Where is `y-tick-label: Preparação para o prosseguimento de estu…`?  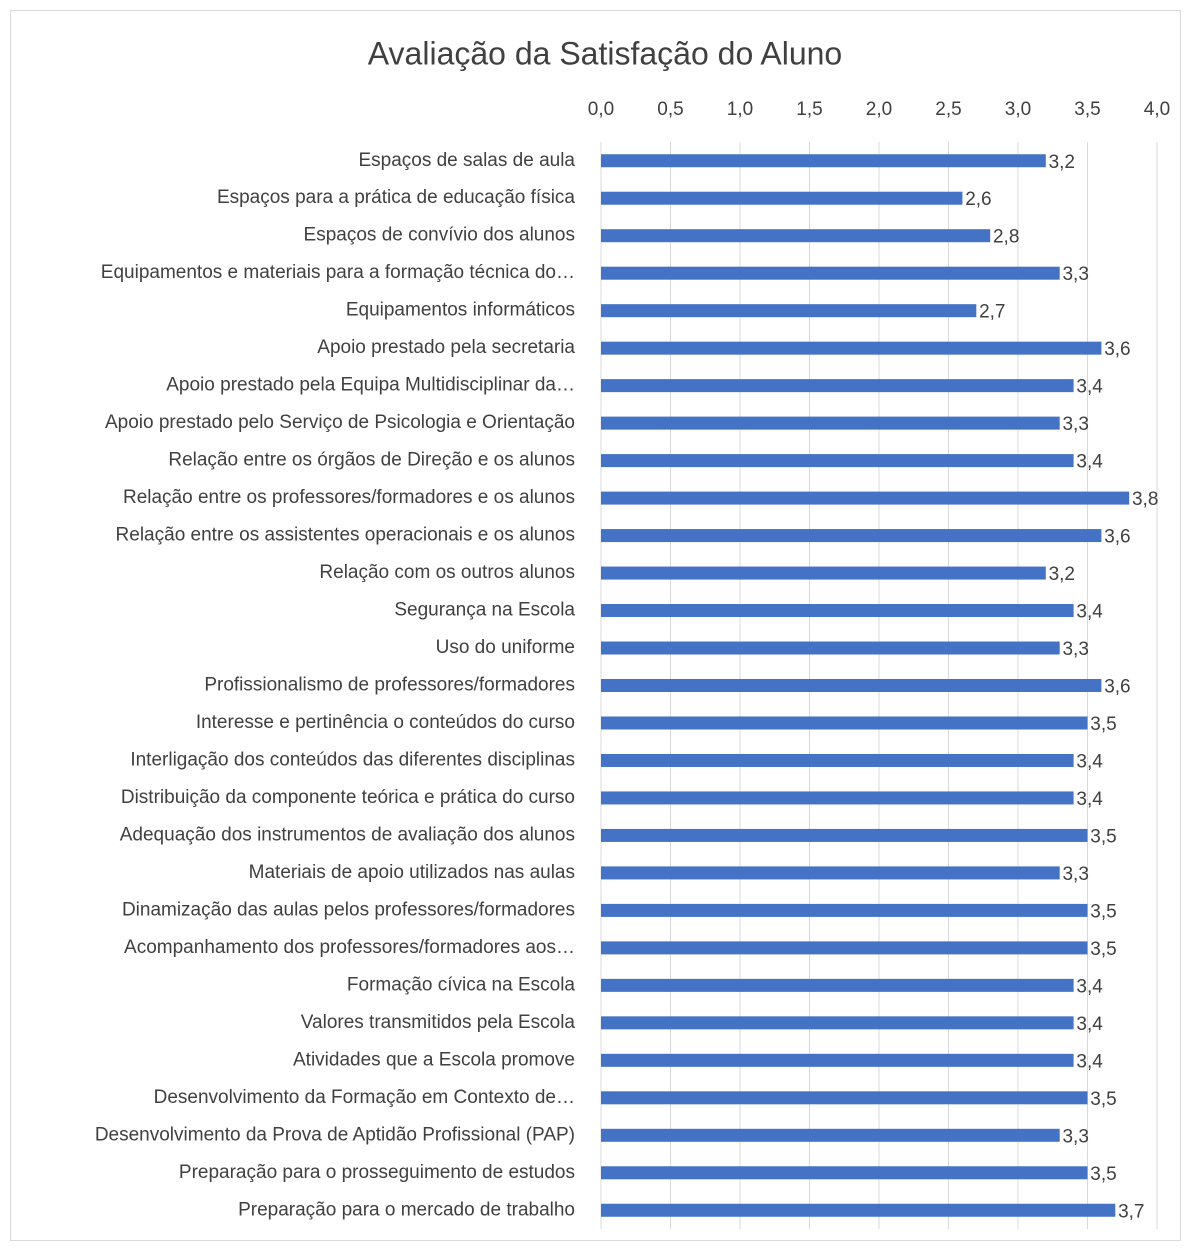
y-tick-label: Preparação para o prosseguimento de estu… is located at coordinates (377, 1172).